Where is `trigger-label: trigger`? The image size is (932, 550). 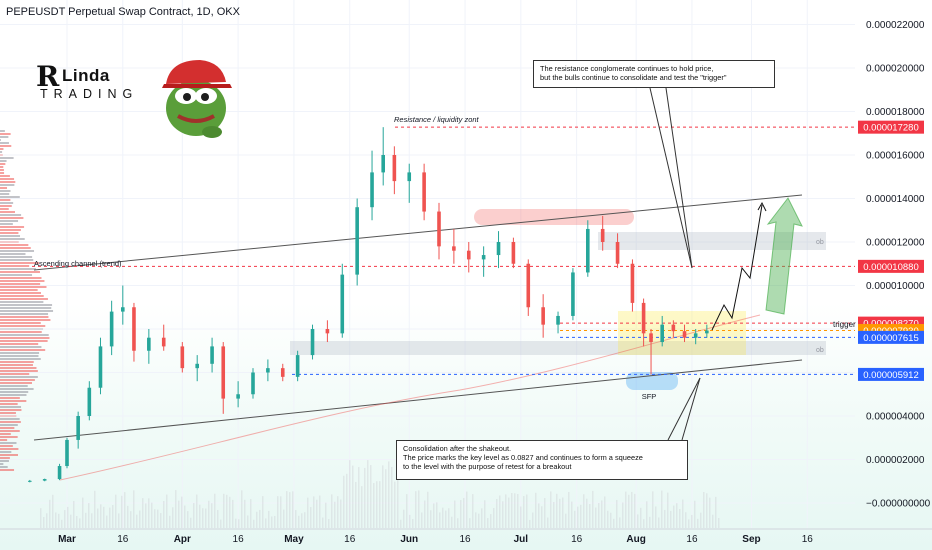 trigger-label: trigger is located at coordinates (844, 324).